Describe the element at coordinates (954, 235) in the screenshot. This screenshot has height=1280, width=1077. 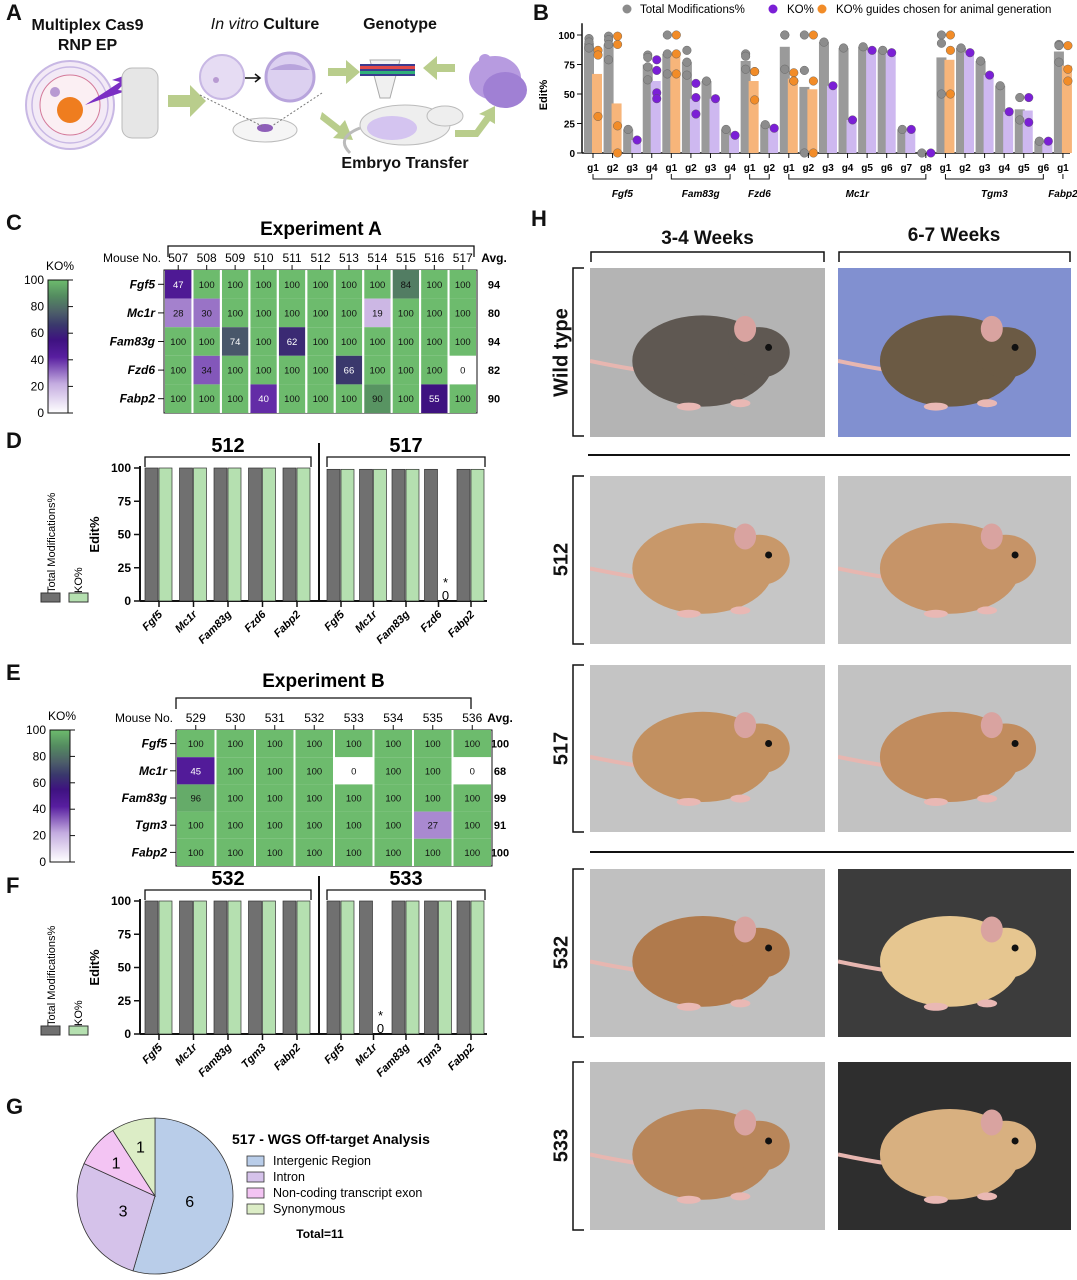
I see `column-header-6-7-weeks: 6-7 Weeks` at that location.